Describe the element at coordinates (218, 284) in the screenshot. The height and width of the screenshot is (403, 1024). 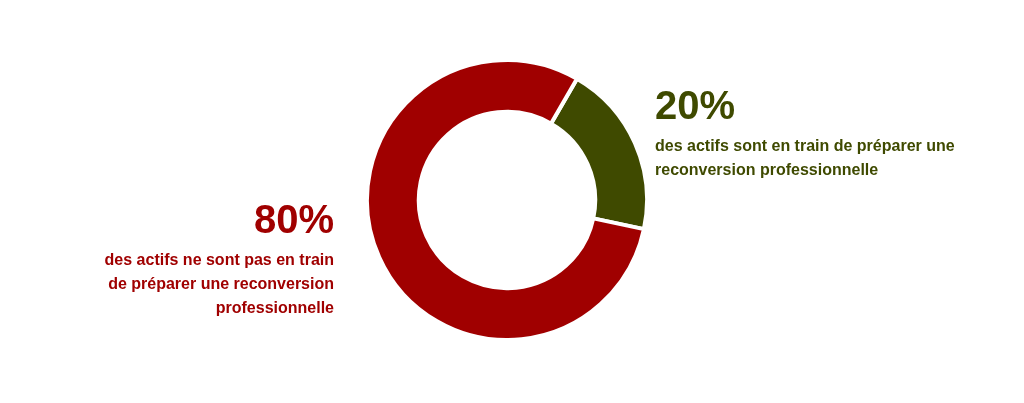
I see `slice-label: des actifs ne sont pas en train de préparer une reconversion professionnelle` at that location.